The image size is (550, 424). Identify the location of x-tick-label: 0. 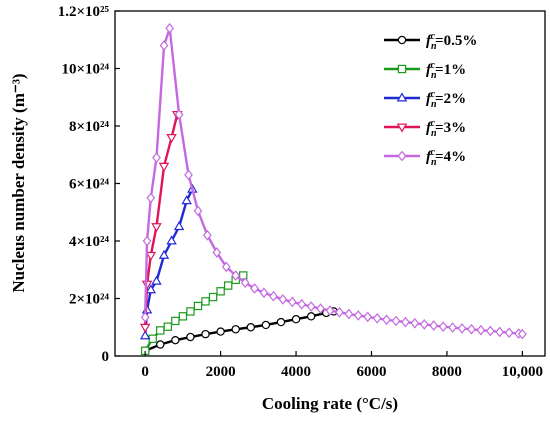
(145, 372).